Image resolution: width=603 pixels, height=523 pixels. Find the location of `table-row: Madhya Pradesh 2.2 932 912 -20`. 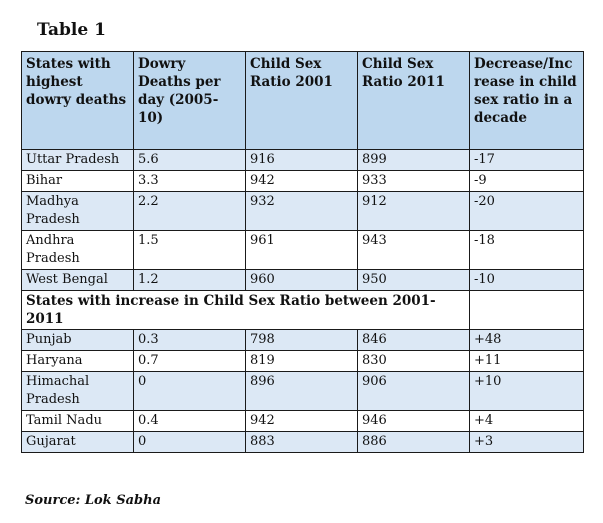

table-row: Madhya Pradesh 2.2 932 912 -20 is located at coordinates (302, 211).